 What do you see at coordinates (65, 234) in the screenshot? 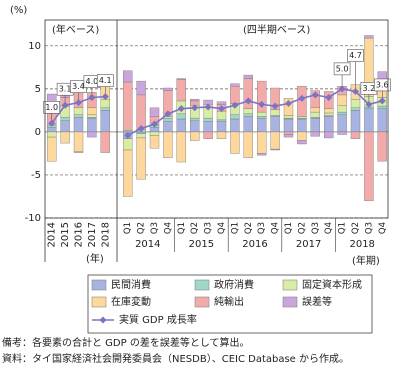
I see `x-tick-label: 2015` at bounding box center [65, 234].